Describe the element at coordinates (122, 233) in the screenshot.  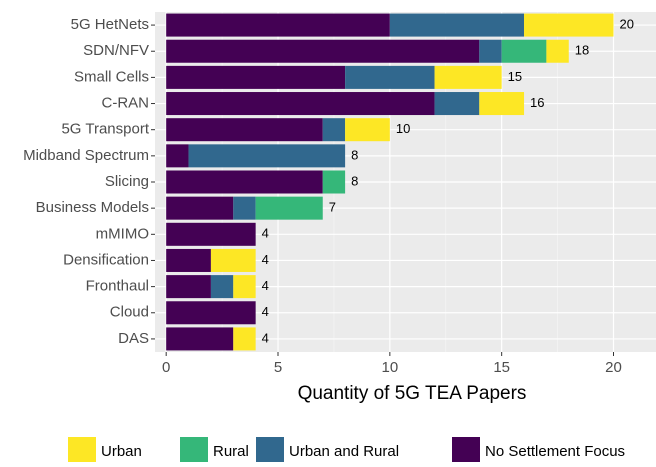
I see `y-tick-label: mMIMO` at that location.